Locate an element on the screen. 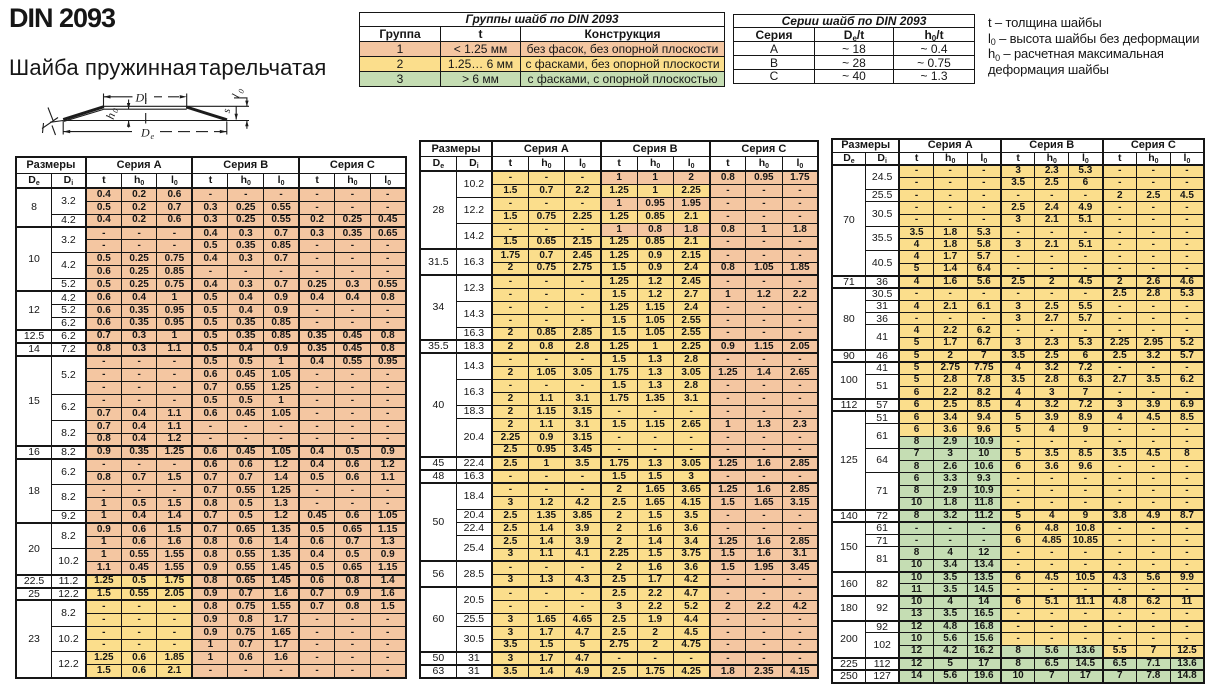 This screenshot has height=688, width=1210. svg-text: s is located at coordinates (227, 111).